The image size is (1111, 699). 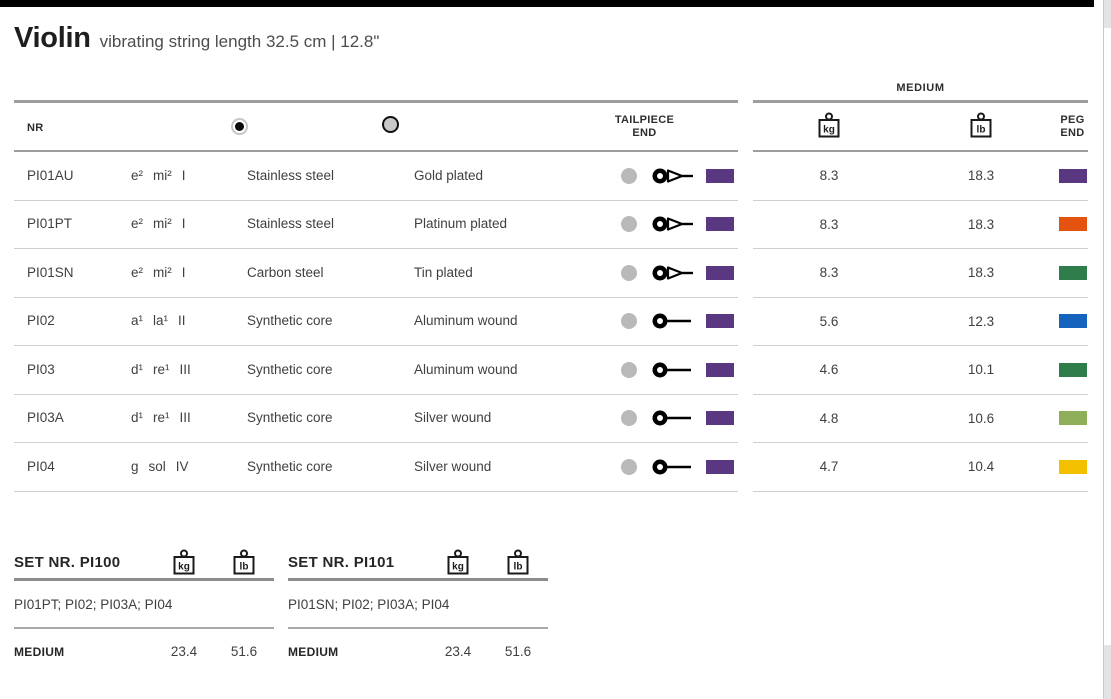 What do you see at coordinates (135, 466) in the screenshot?
I see `note-pitch: g` at bounding box center [135, 466].